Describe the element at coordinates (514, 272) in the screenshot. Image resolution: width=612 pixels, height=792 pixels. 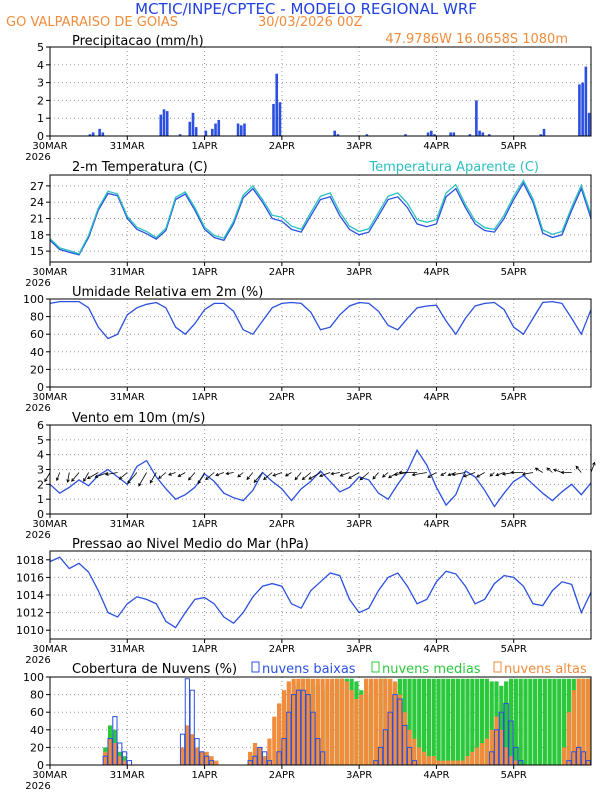
I see `temperature-xtick-label: 5APR` at that location.